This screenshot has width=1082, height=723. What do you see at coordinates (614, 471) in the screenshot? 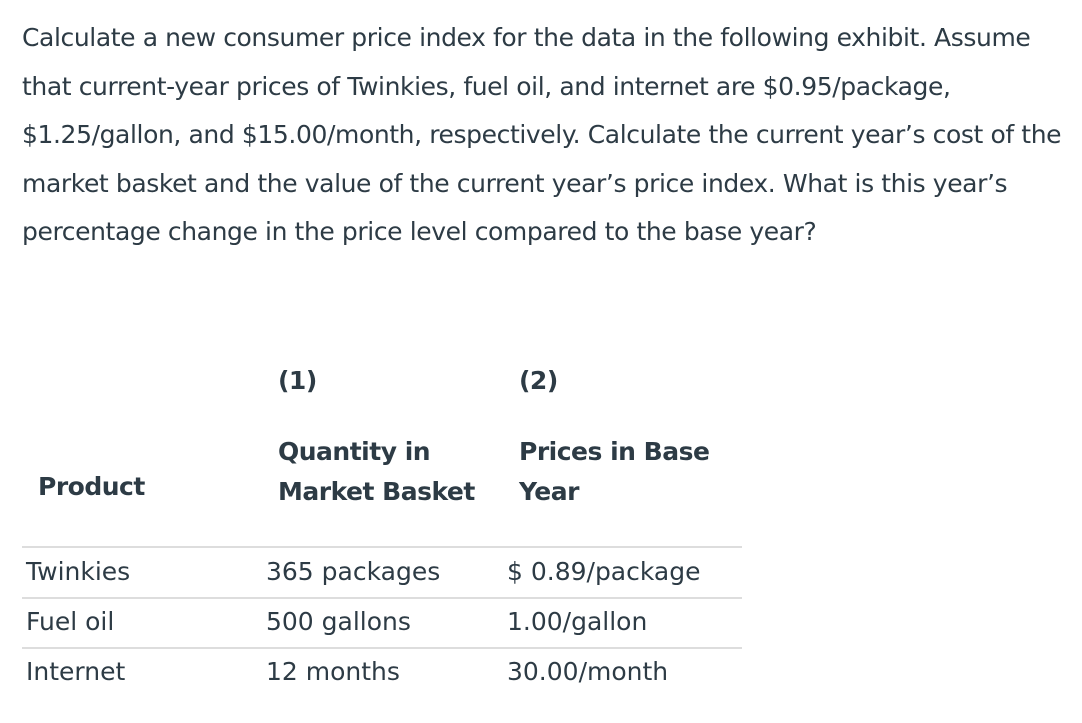
I see `header: Prices in Base Year` at bounding box center [614, 471].